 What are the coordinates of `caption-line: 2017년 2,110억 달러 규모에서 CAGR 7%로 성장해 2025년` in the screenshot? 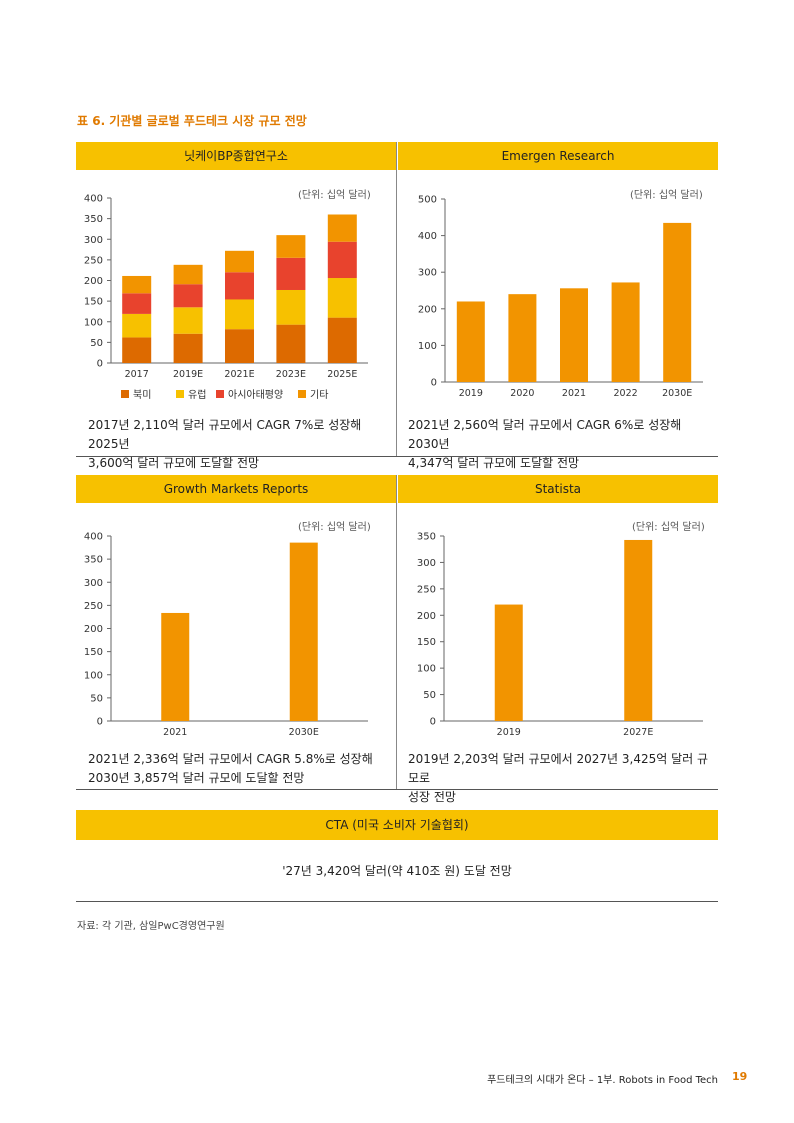 It's located at (225, 434).